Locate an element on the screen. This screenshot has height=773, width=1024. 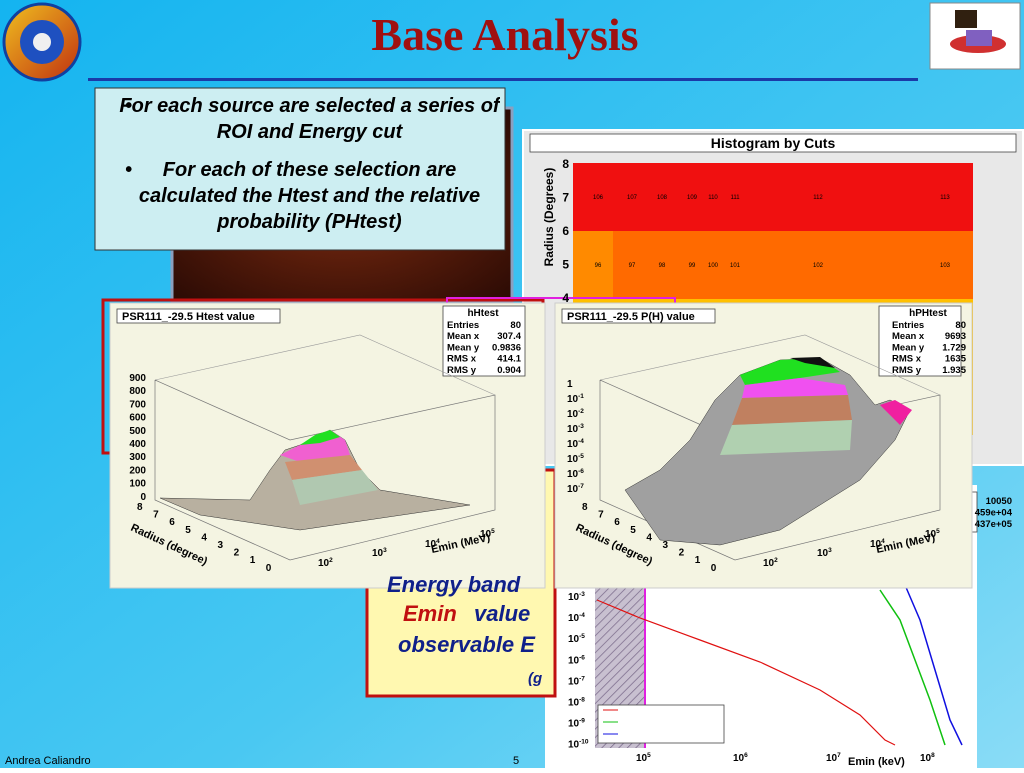
y-tick-label-exp: -10 is located at coordinates (584, 742).